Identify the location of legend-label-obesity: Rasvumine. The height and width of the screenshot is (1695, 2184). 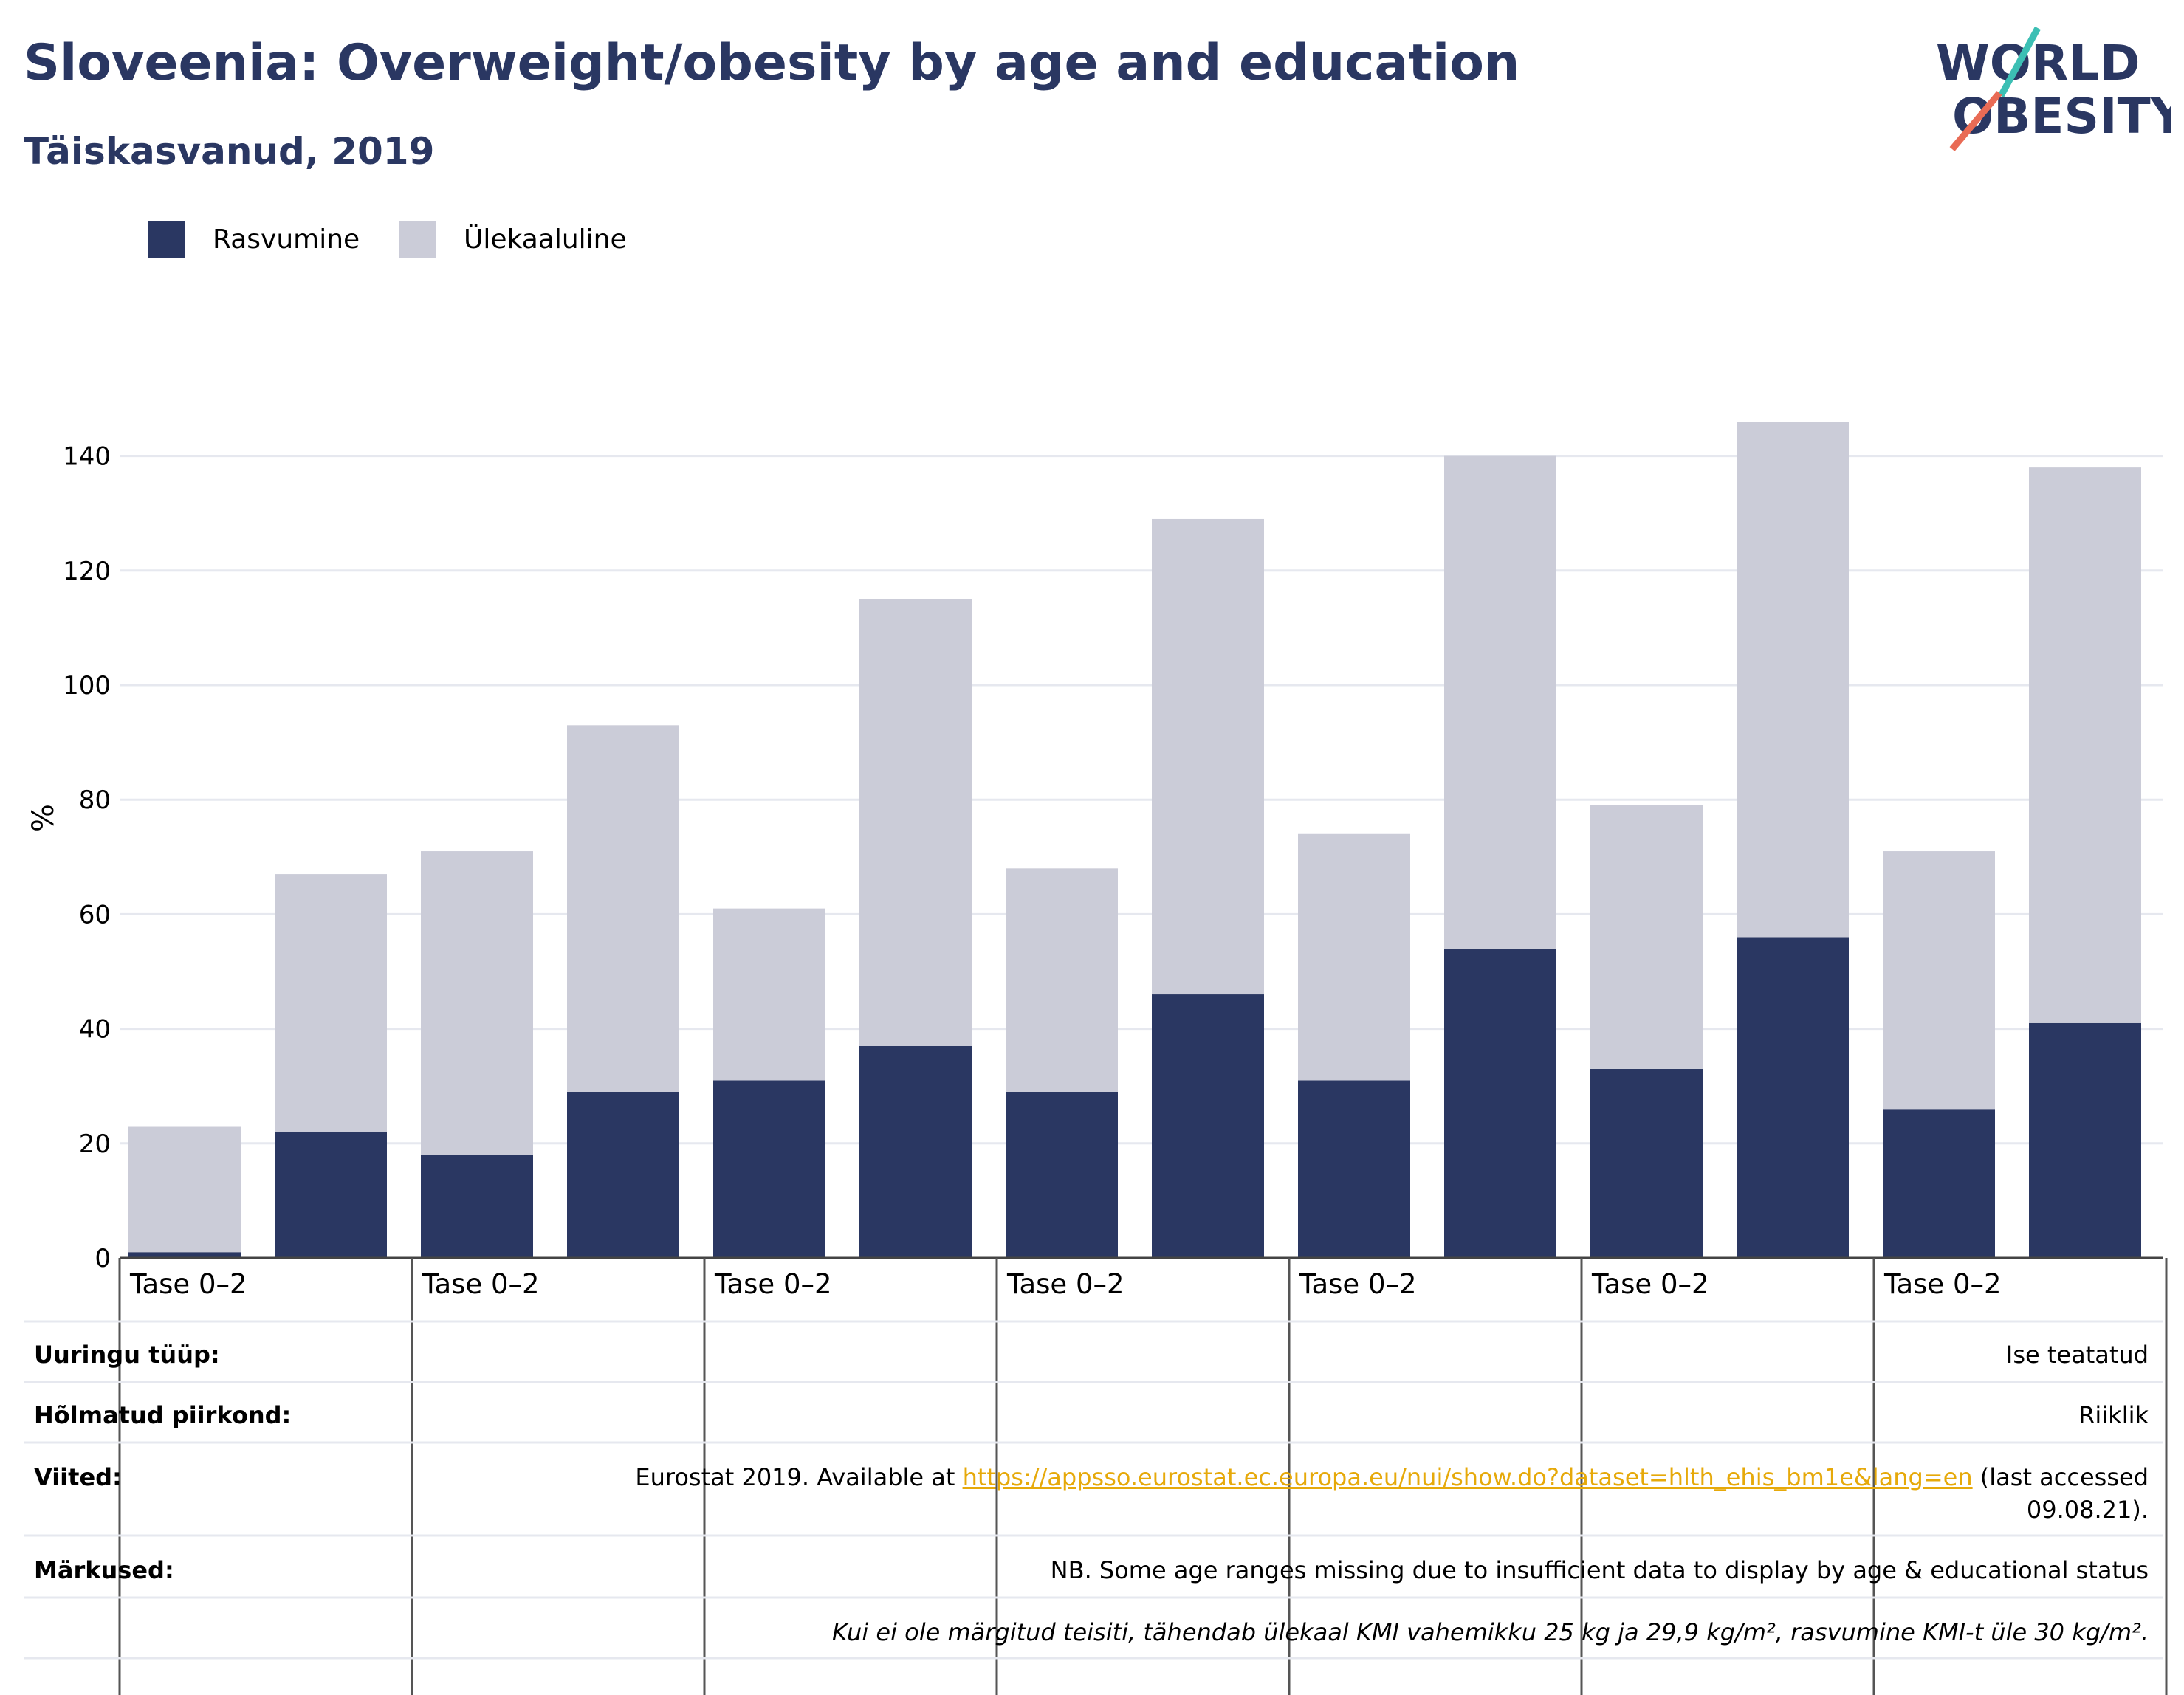
(286, 239).